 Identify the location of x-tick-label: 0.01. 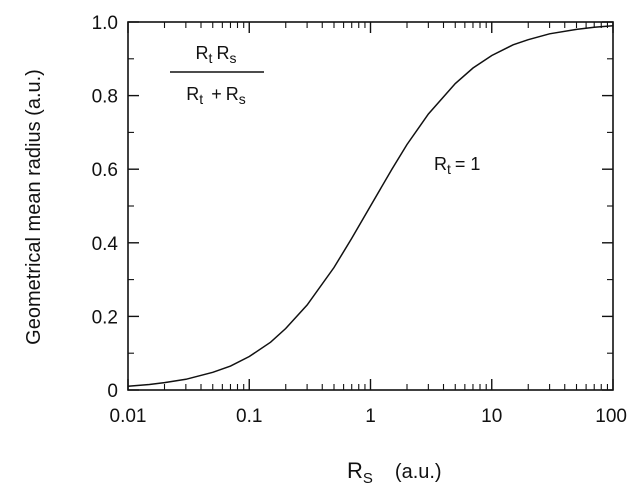
(128, 416).